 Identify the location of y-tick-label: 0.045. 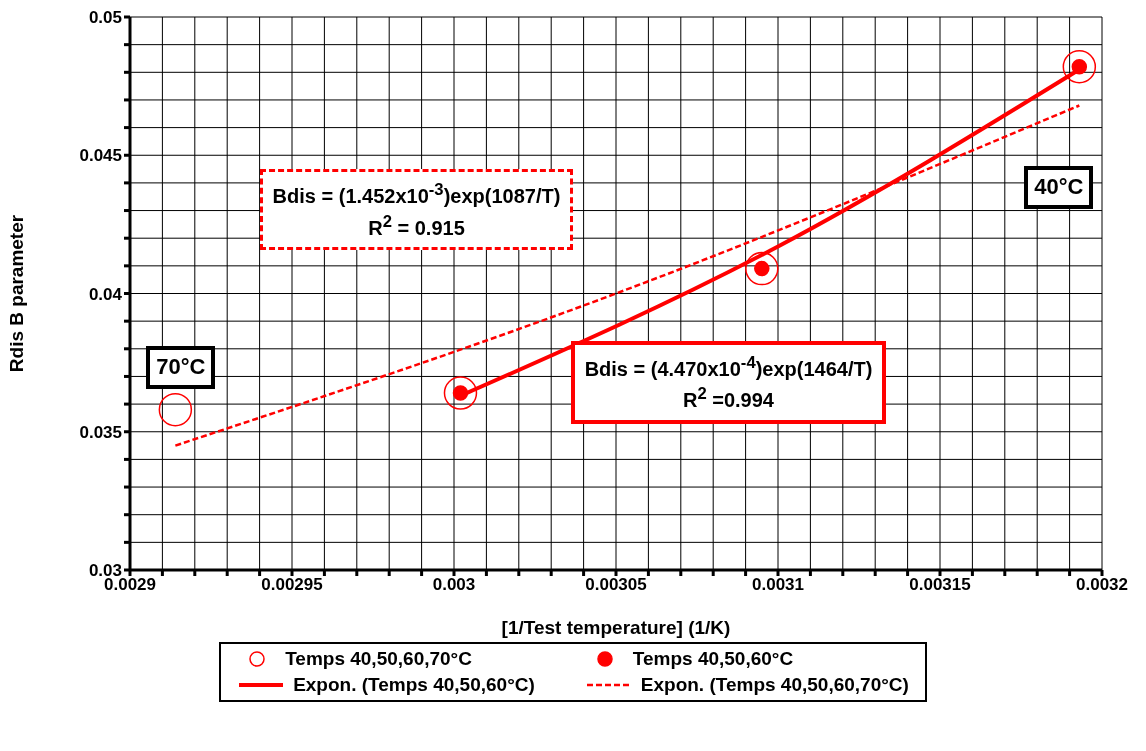
(100, 156).